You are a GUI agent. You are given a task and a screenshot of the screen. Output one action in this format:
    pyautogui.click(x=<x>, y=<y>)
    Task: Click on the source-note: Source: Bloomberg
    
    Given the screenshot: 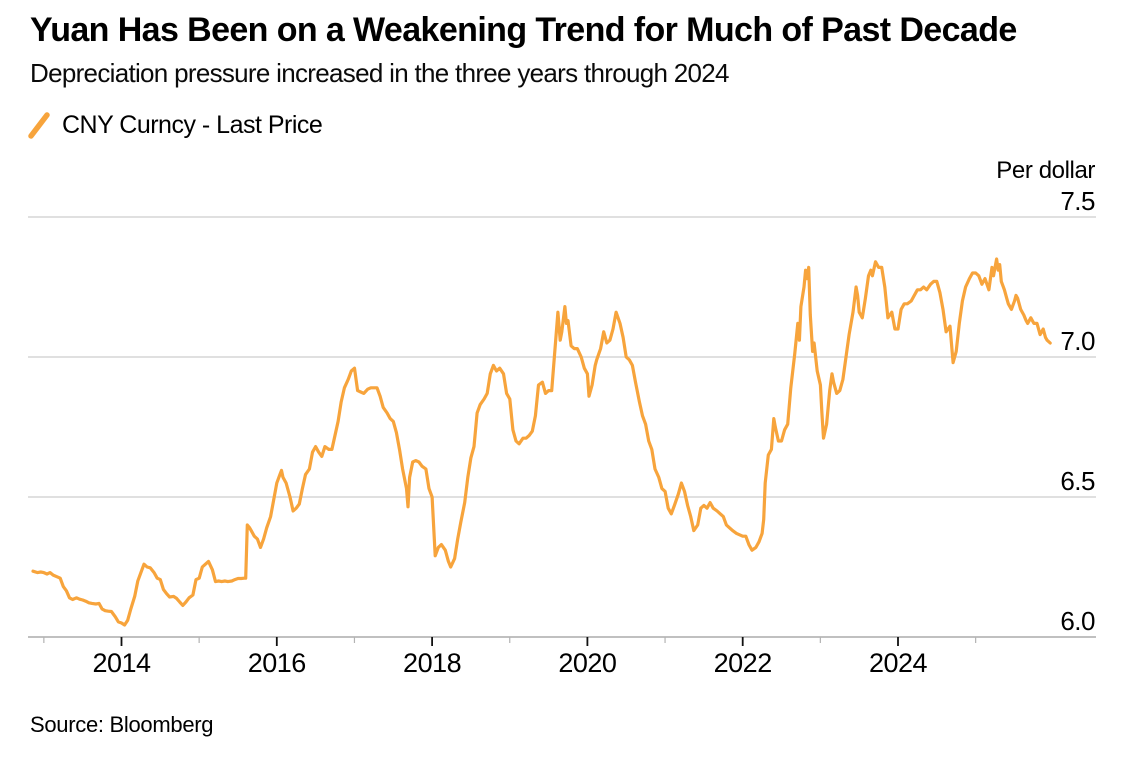 What is the action you would take?
    pyautogui.click(x=122, y=724)
    